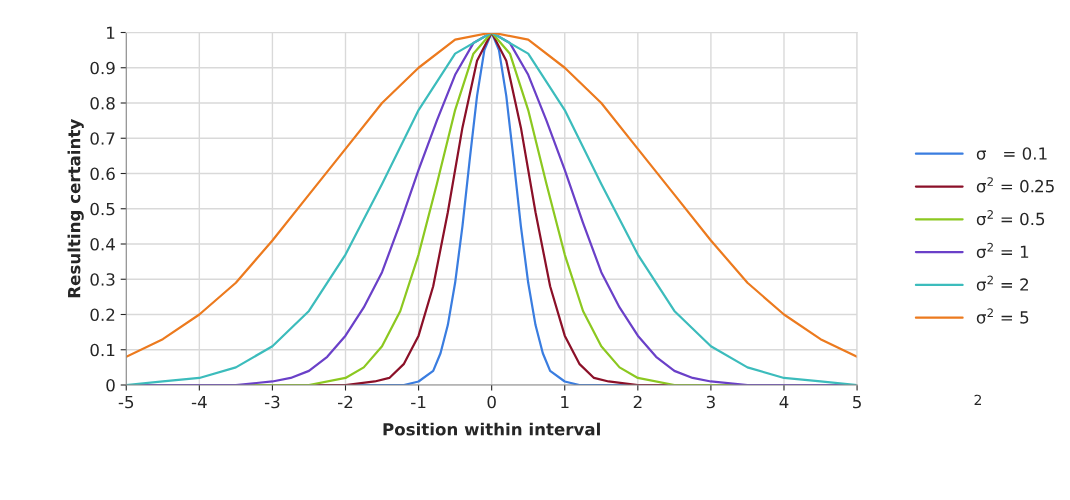  What do you see at coordinates (102, 315) in the screenshot?
I see `y-tick-label: 0.2` at bounding box center [102, 315].